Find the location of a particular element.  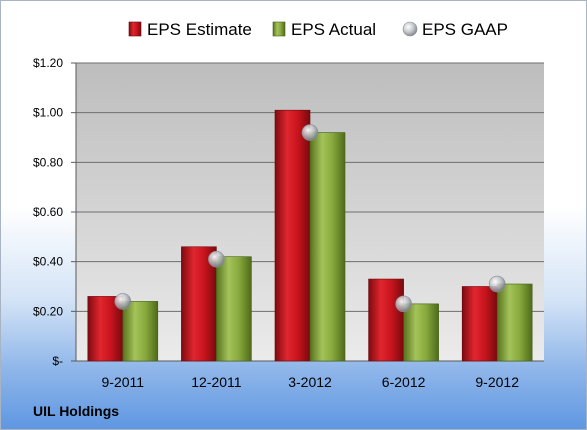

y-tick-label: $- is located at coordinates (57, 361).